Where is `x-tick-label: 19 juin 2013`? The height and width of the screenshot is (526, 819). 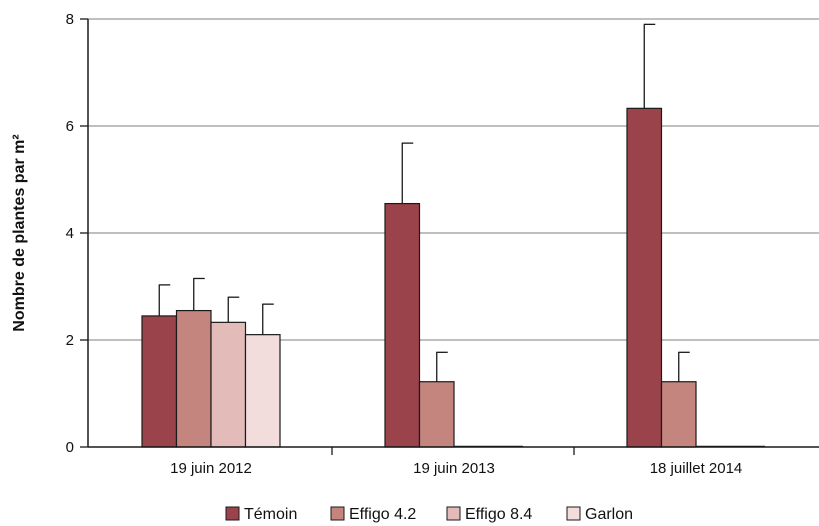 x-tick-label: 19 juin 2013 is located at coordinates (454, 468).